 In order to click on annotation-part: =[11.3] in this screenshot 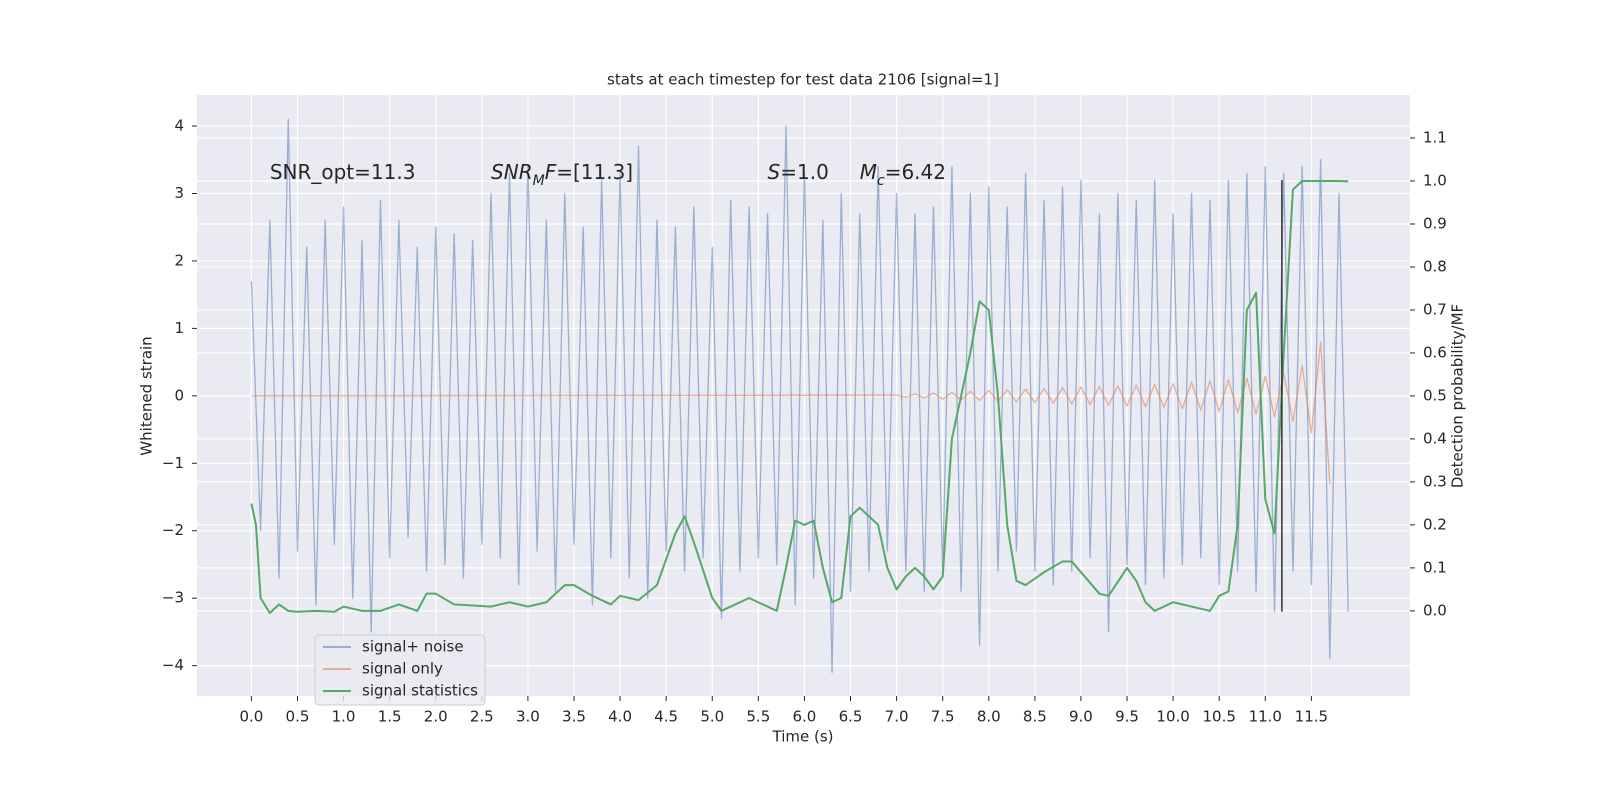, I will do `click(594, 172)`.